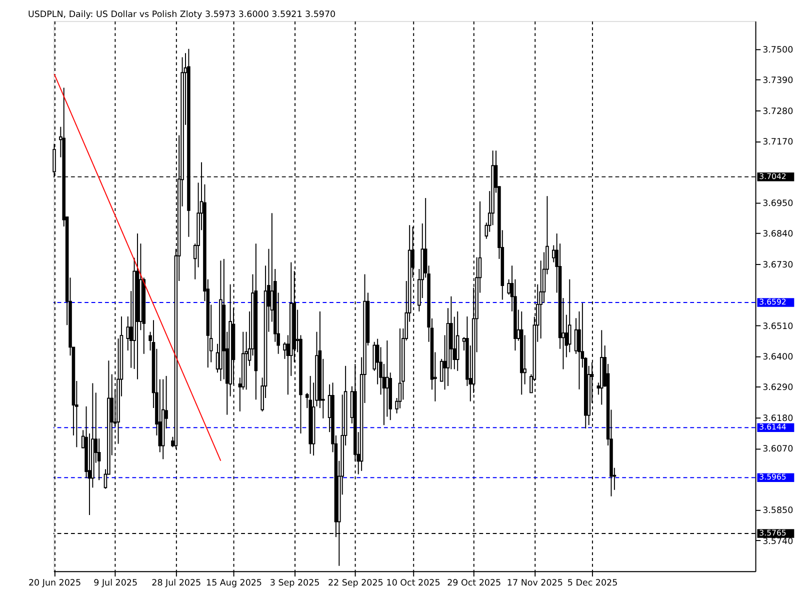 Image resolution: width=800 pixels, height=600 pixels. I want to click on x-tick-label: 10 Oct 2025, so click(413, 583).